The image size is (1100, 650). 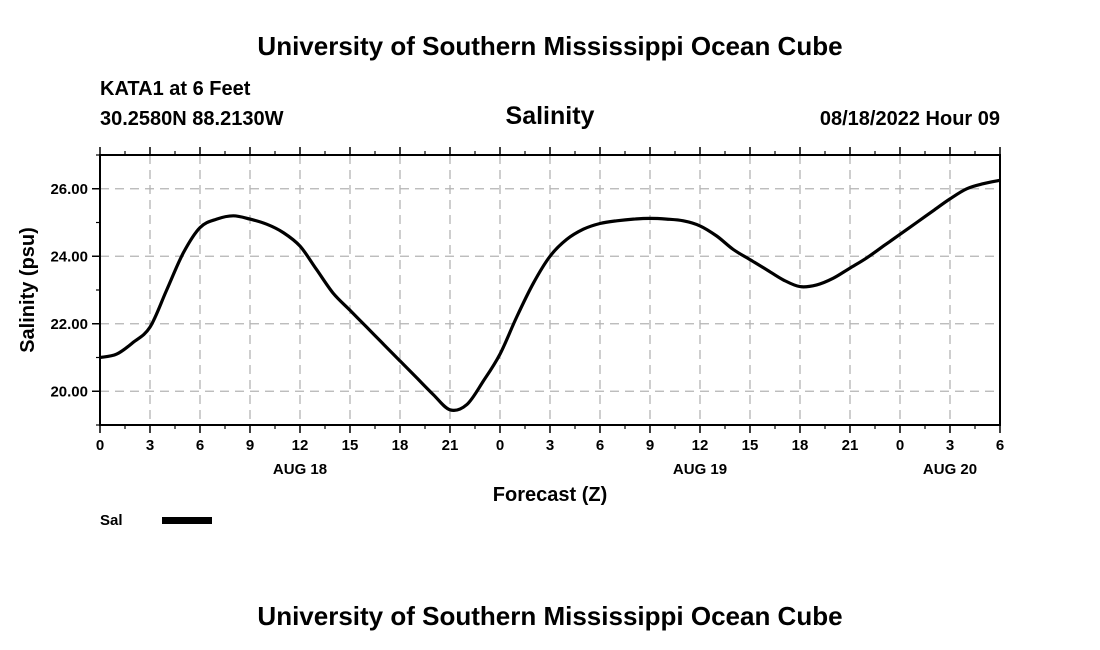 What do you see at coordinates (28, 290) in the screenshot?
I see `y-axis-label: Salinity (psu)` at bounding box center [28, 290].